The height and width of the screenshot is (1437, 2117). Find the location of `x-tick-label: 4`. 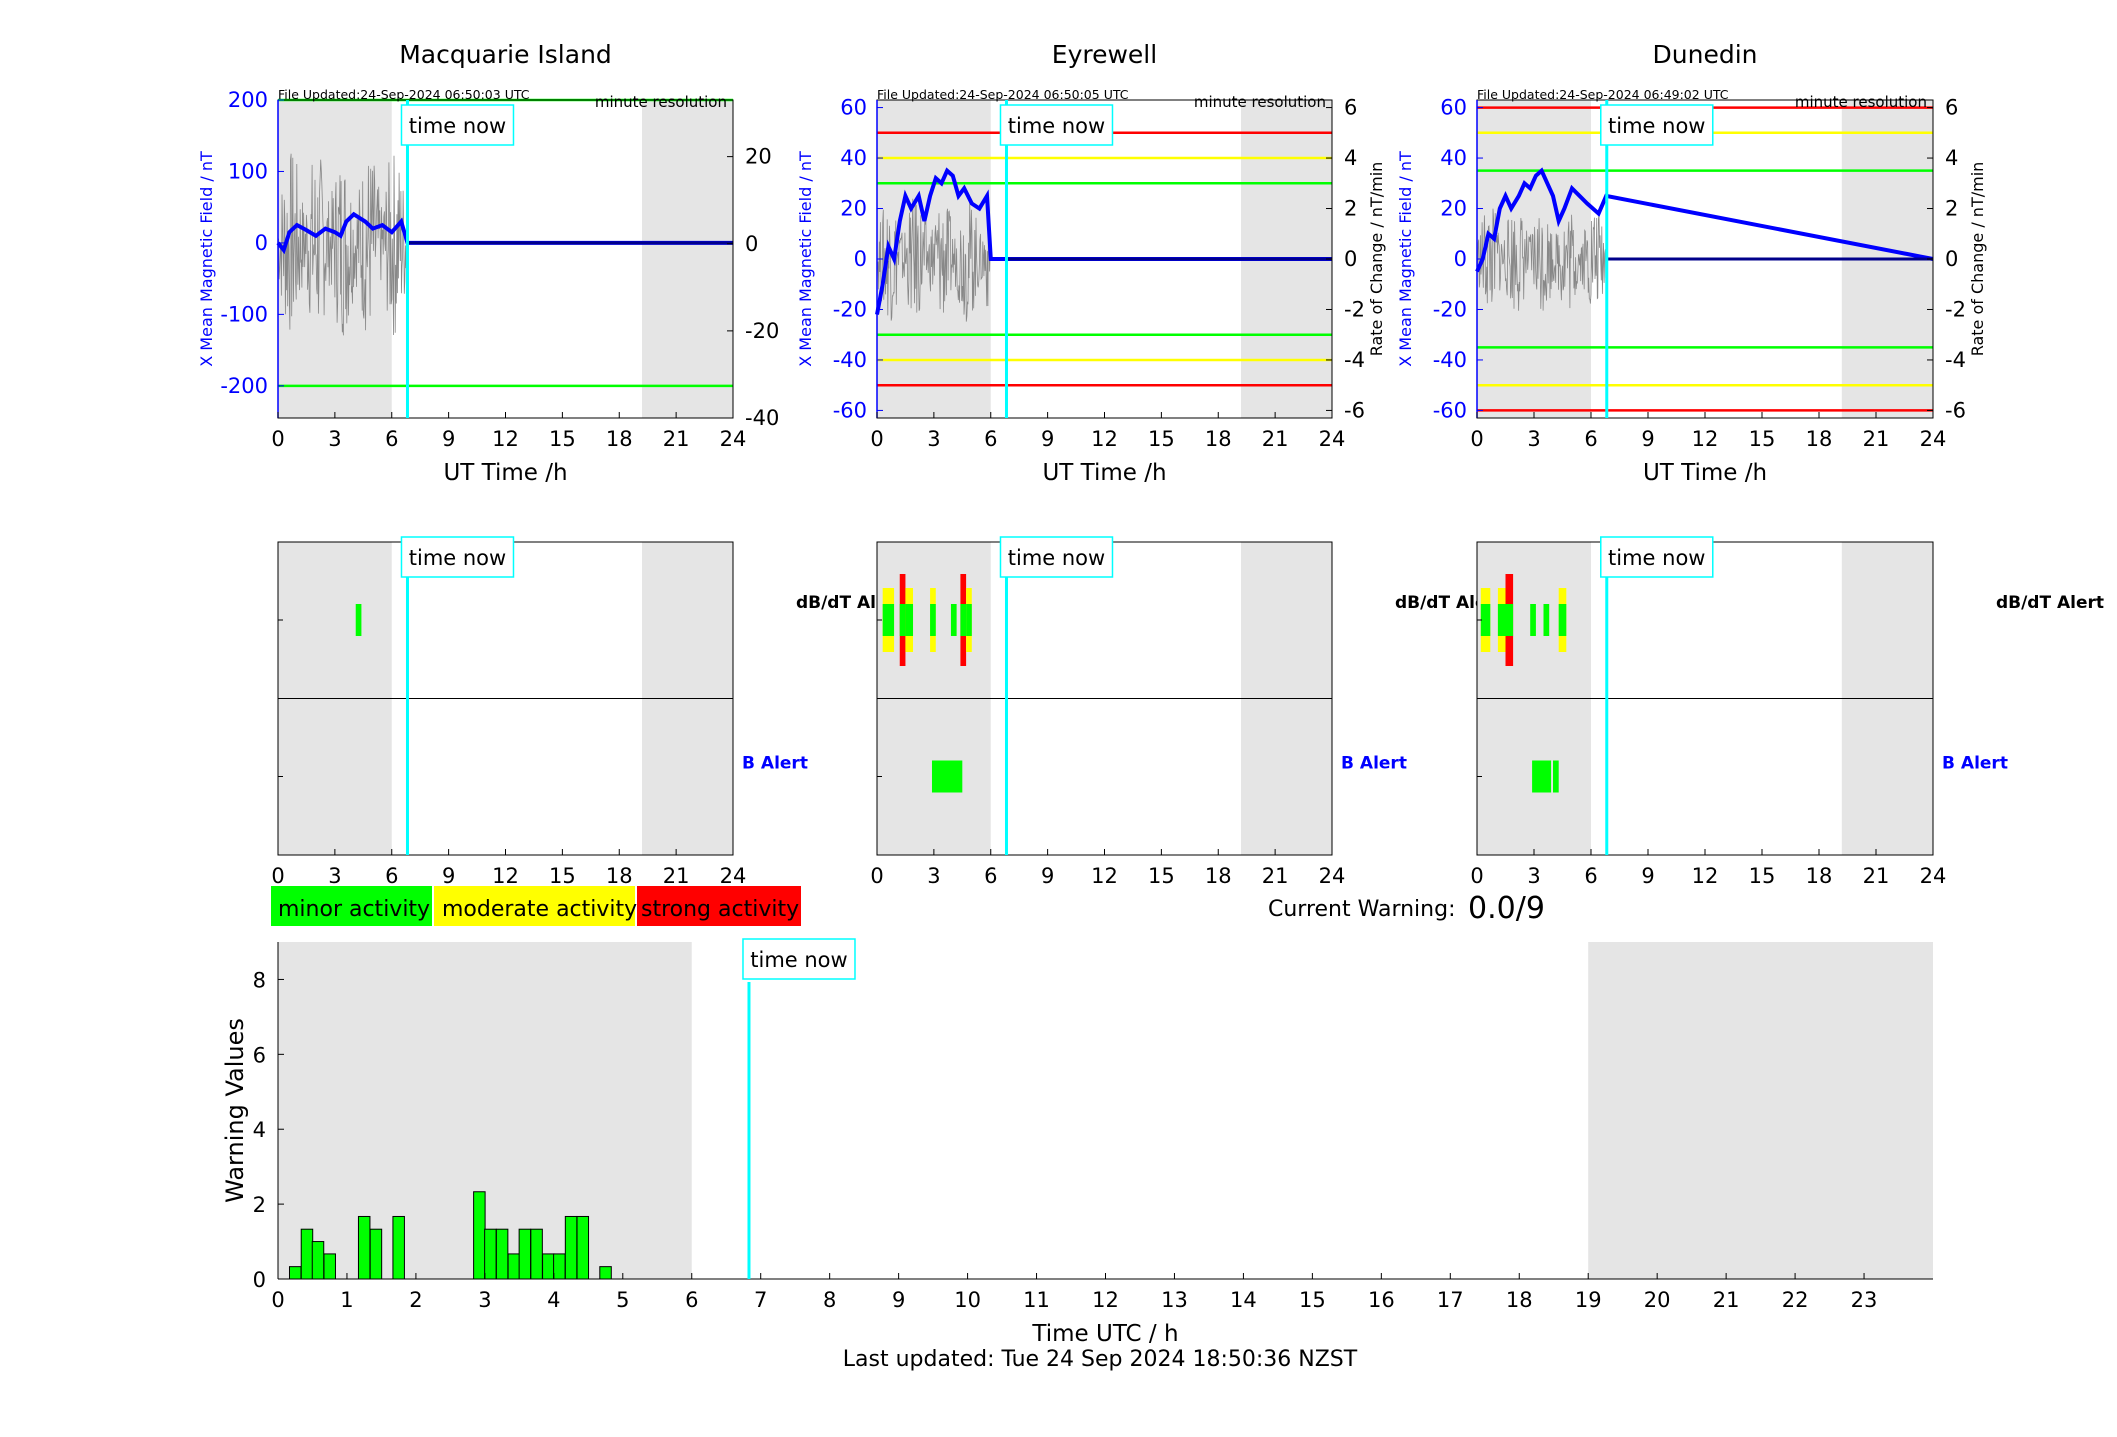

x-tick-label: 4 is located at coordinates (553, 1300).